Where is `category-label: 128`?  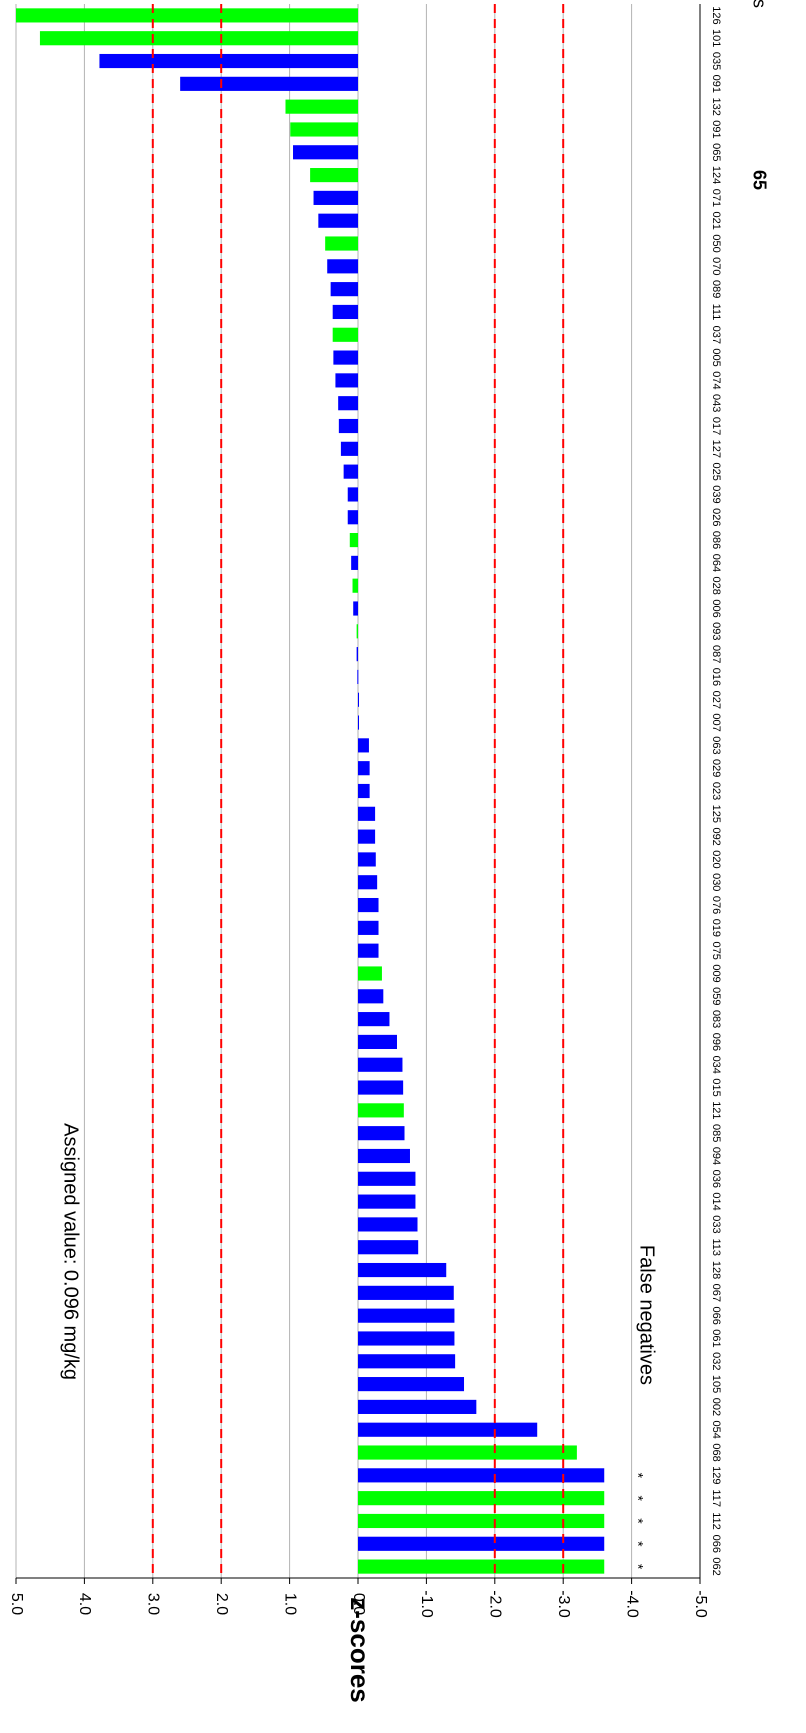 category-label: 128 is located at coordinates (716, 1270).